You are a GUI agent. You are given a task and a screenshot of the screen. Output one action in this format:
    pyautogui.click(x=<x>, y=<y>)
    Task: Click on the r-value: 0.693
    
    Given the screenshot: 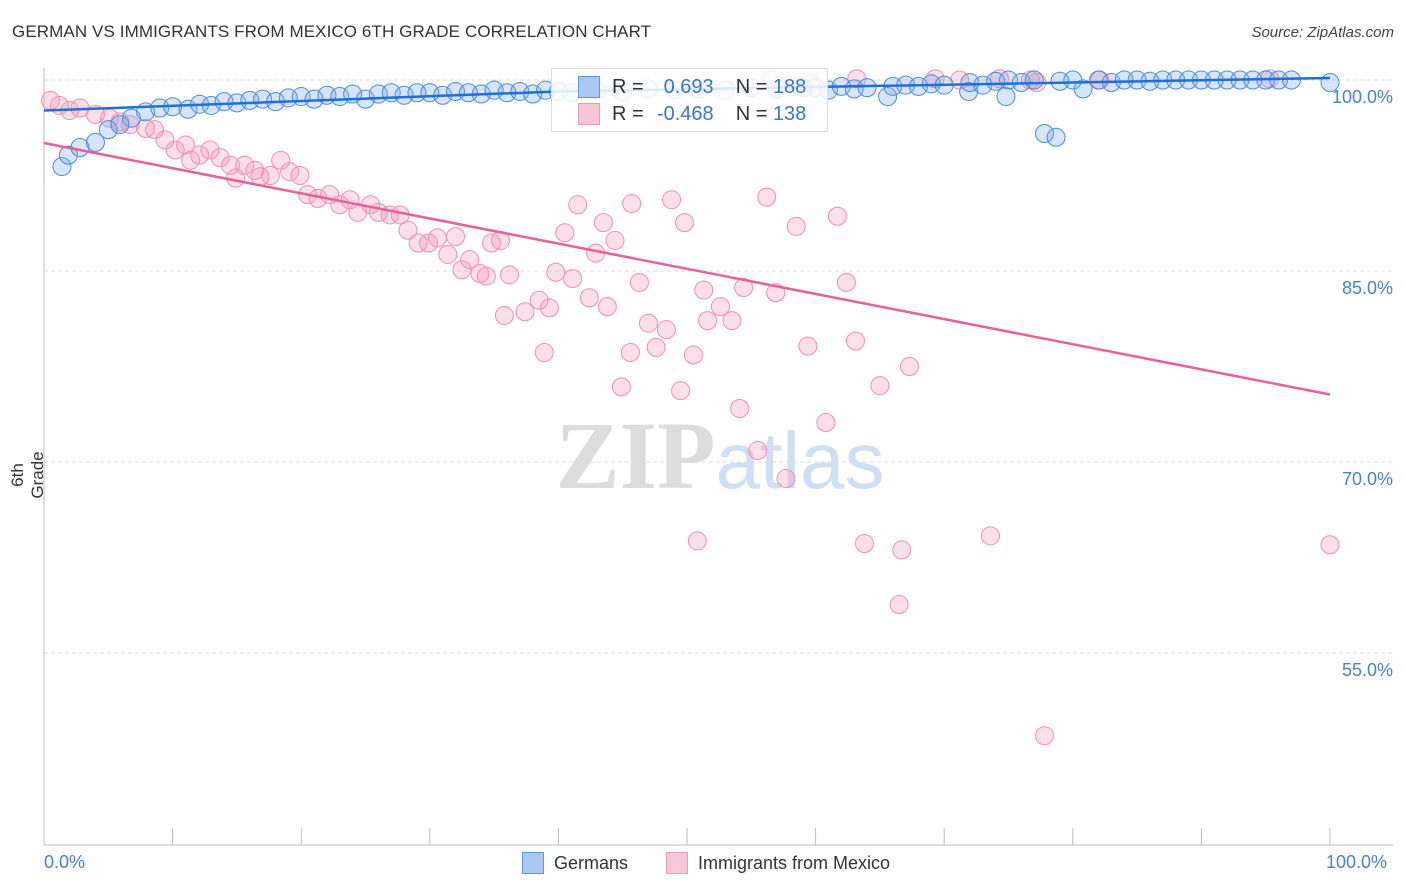 What is the action you would take?
    pyautogui.click(x=688, y=86)
    